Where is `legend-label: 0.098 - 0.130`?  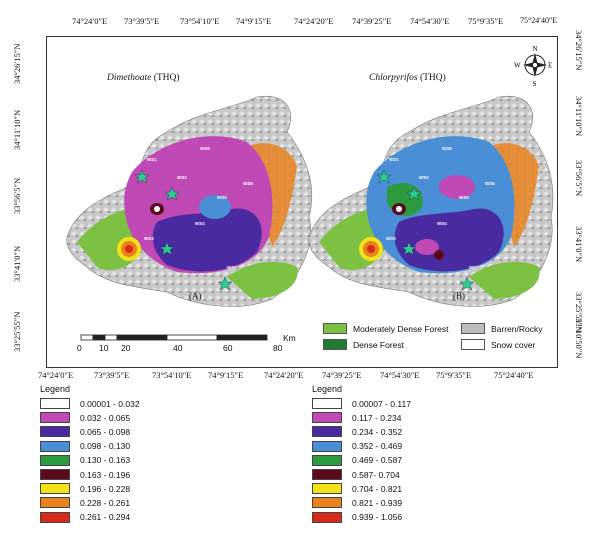 legend-label: 0.098 - 0.130 is located at coordinates (105, 446).